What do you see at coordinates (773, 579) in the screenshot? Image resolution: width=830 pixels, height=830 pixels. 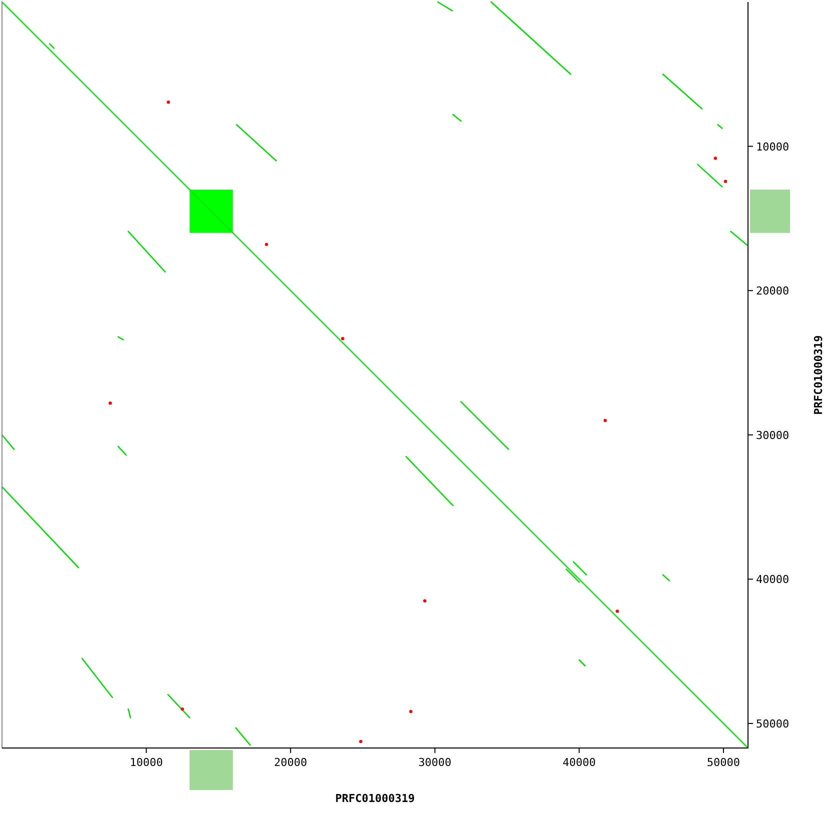 I see `y-tick-label: 40000` at bounding box center [773, 579].